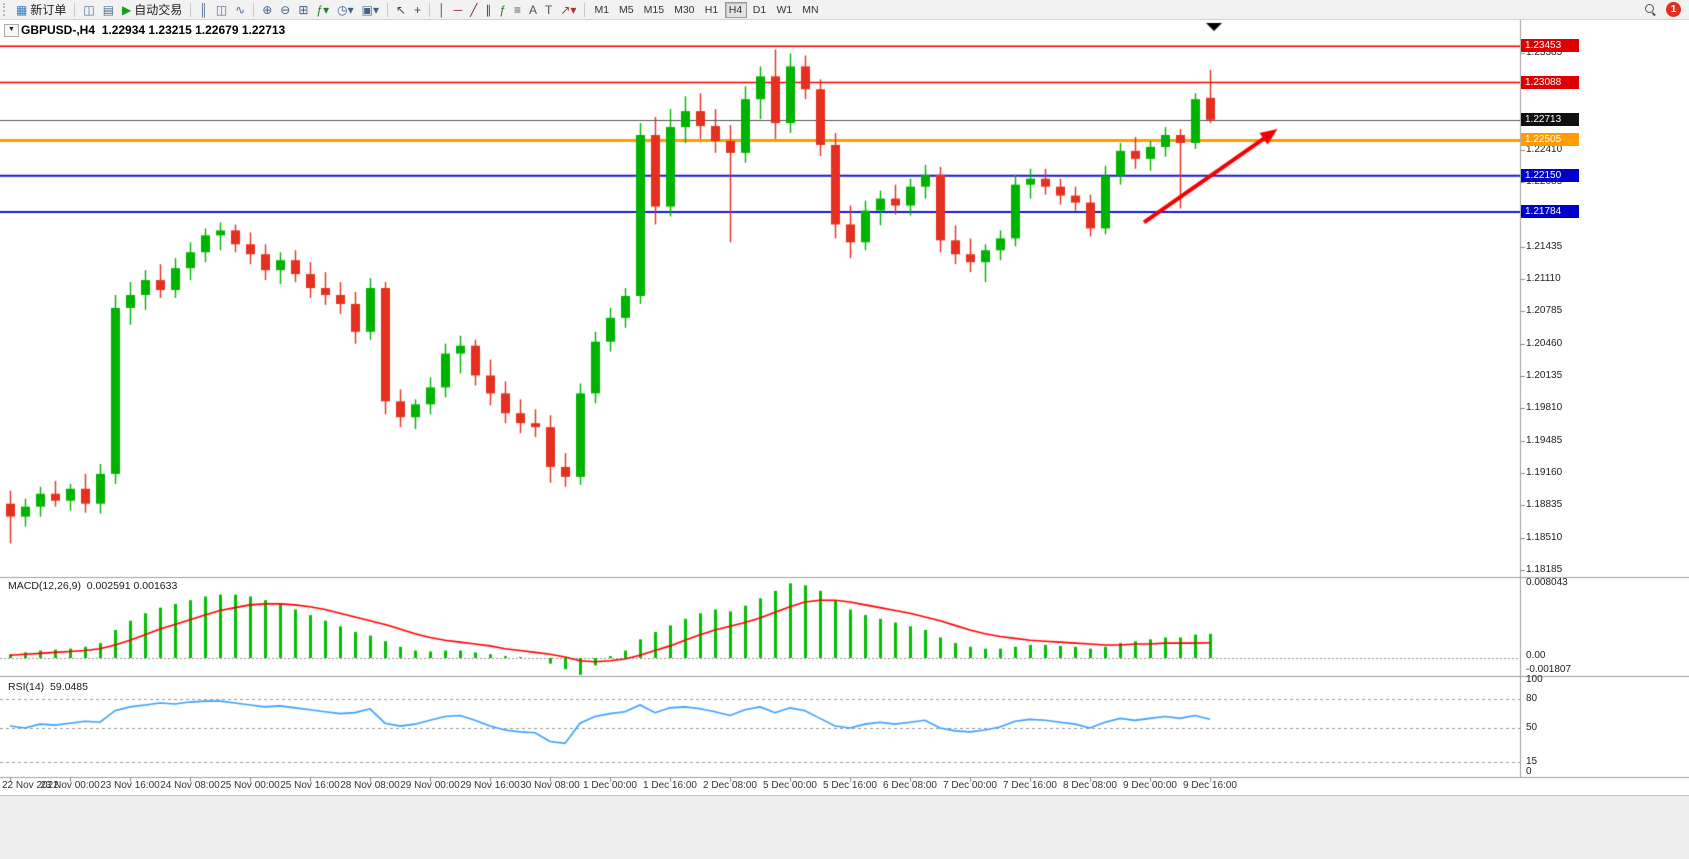 The image size is (1689, 859). I want to click on indicators-icon: ƒ▾, so click(323, 9).